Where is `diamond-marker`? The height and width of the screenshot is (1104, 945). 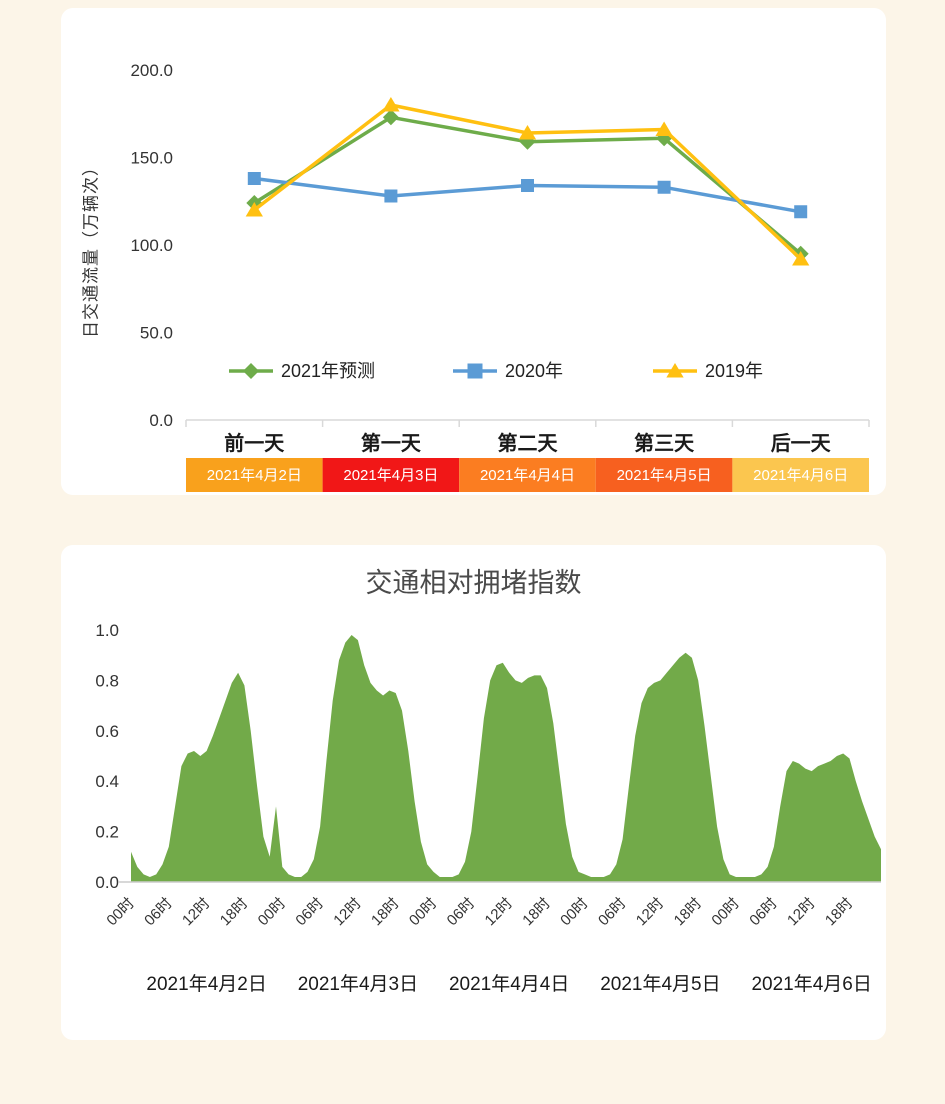 diamond-marker is located at coordinates (390, 117).